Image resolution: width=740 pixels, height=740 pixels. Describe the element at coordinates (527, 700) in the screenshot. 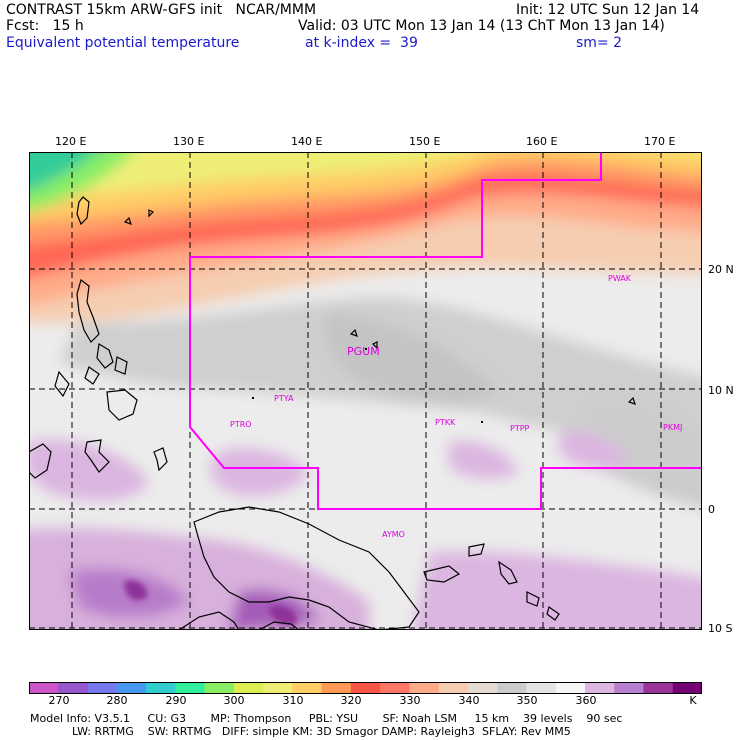

I see `colorbar-label: 350` at that location.